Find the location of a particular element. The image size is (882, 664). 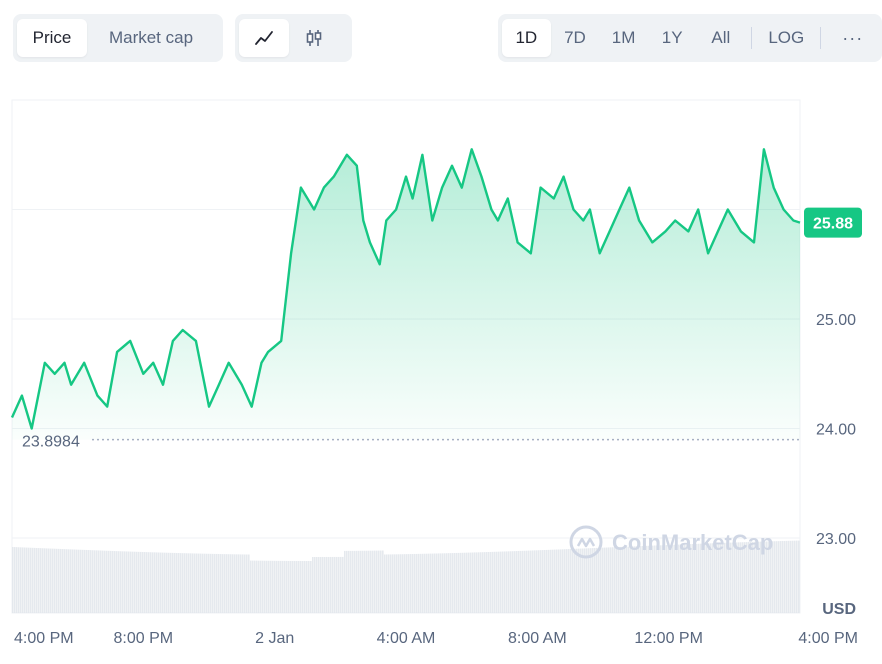

x-tick-label: 8:00 PM is located at coordinates (144, 638).